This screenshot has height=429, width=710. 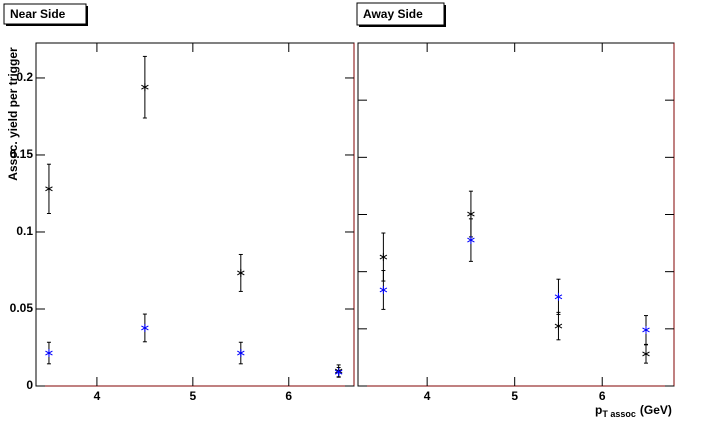 What do you see at coordinates (24, 231) in the screenshot?
I see `y-tick-label: 0.1` at bounding box center [24, 231].